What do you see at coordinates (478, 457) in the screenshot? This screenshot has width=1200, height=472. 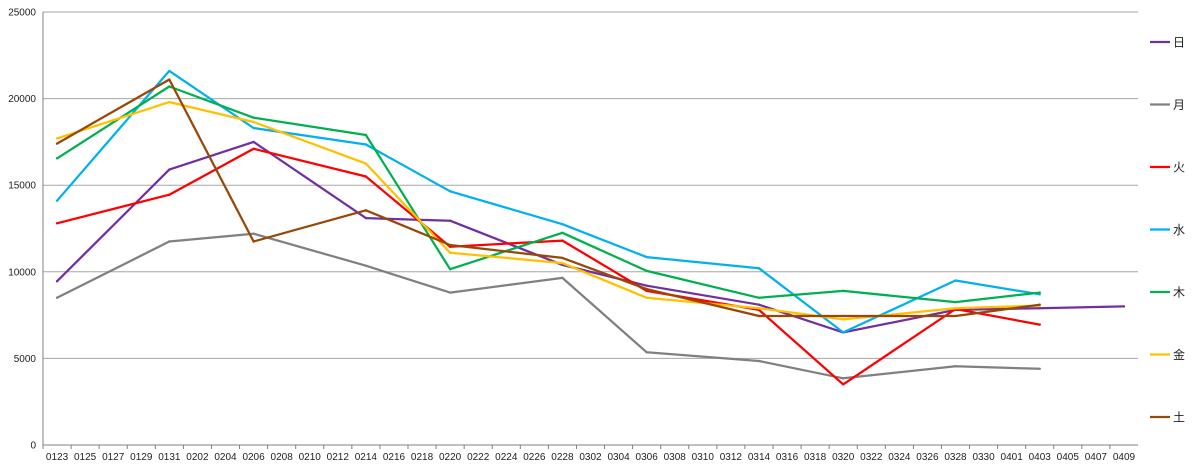 I see `x-tick-label: 0222` at bounding box center [478, 457].